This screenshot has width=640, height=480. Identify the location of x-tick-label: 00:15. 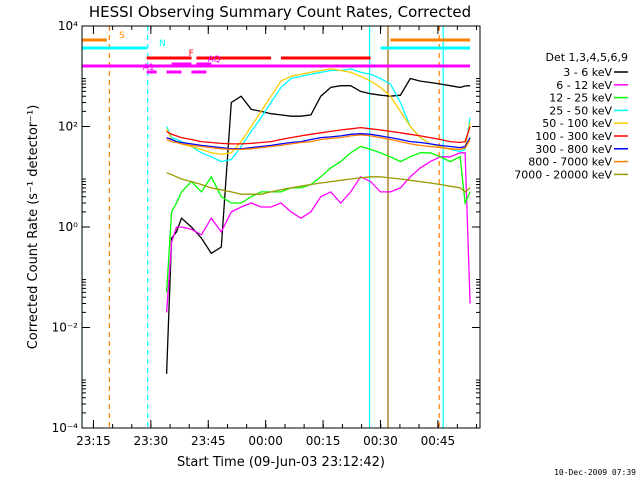
(323, 441).